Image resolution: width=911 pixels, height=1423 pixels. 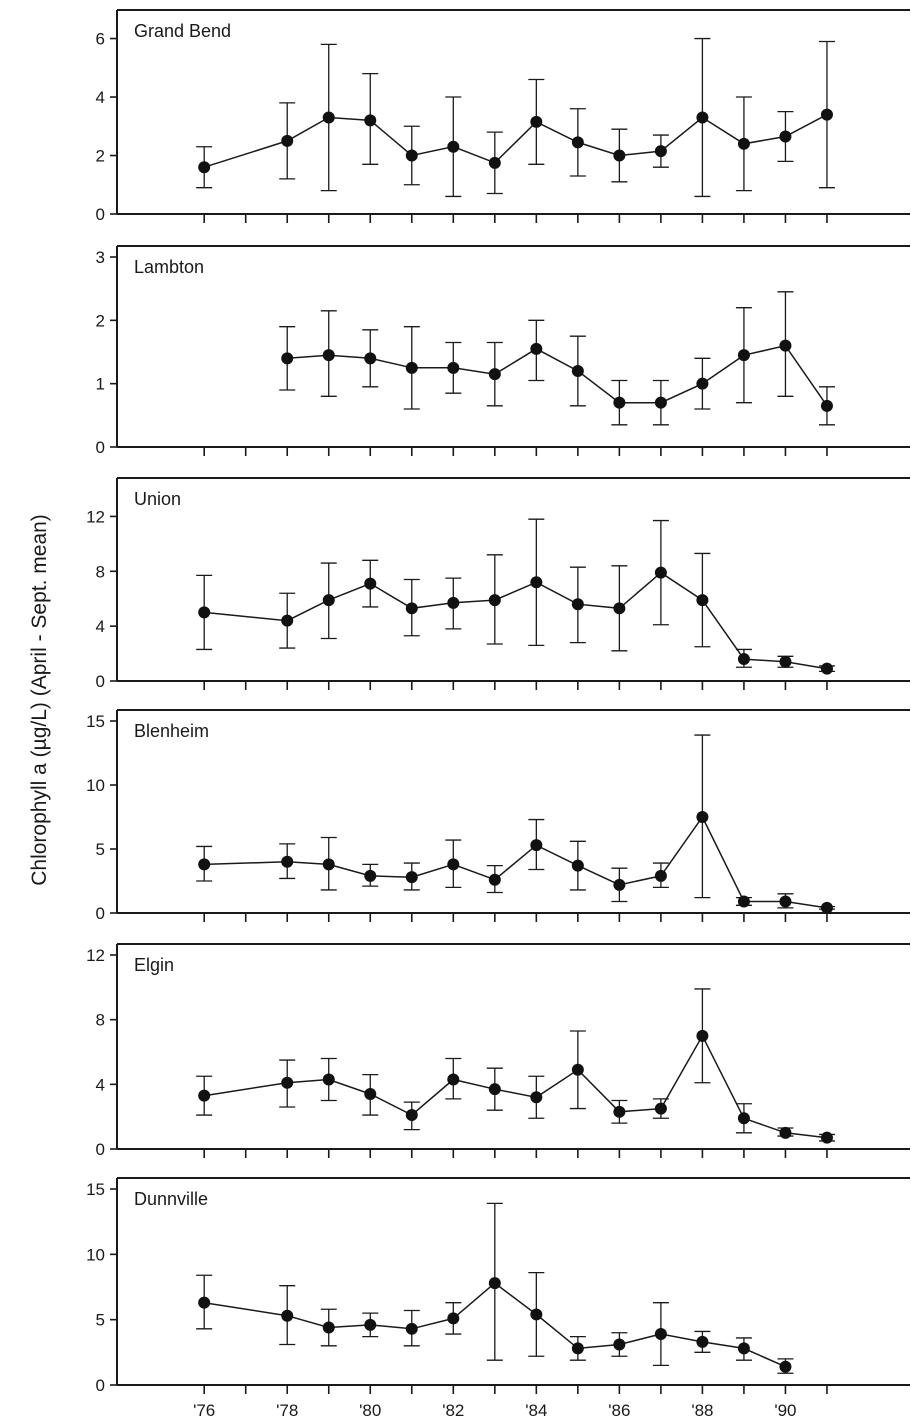 I want to click on panel-label: Union, so click(x=157, y=499).